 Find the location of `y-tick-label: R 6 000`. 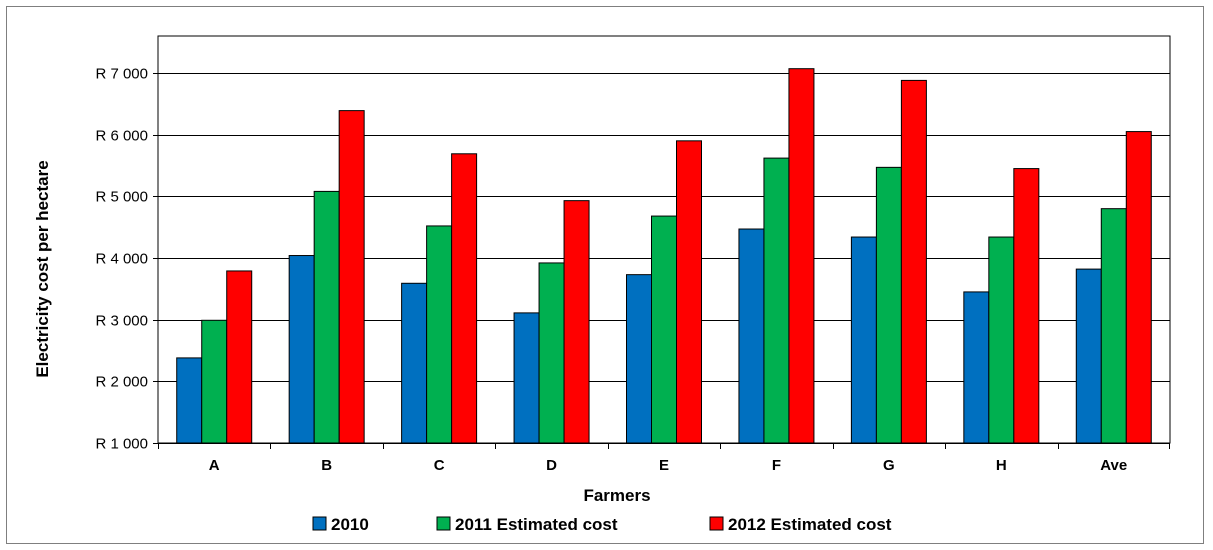

y-tick-label: R 6 000 is located at coordinates (121, 136).